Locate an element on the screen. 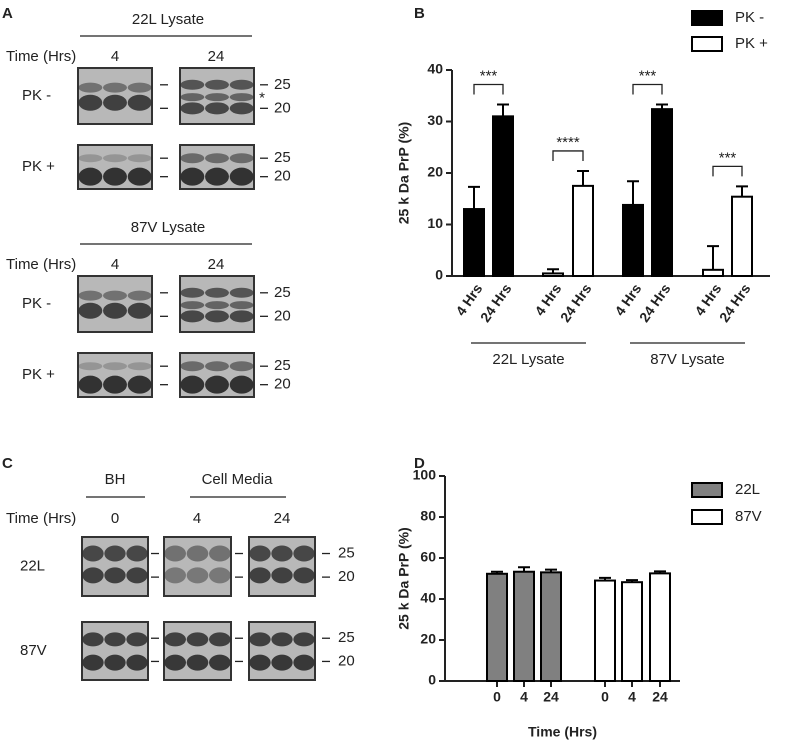  time-value: 24 is located at coordinates (216, 56).